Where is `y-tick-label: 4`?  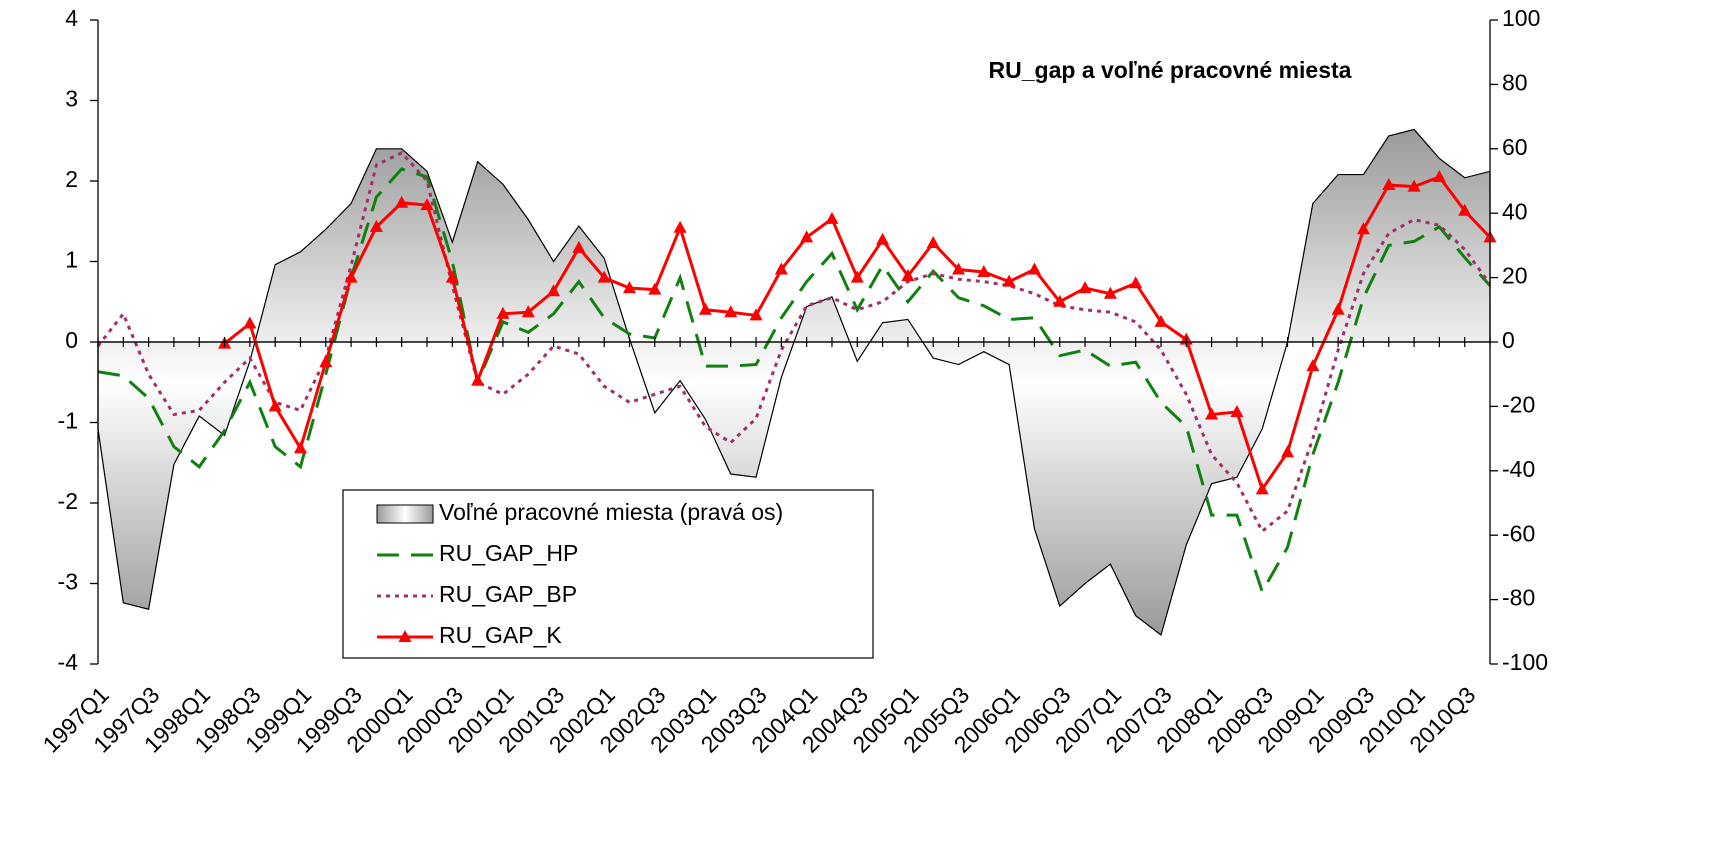
y-tick-label: 4 is located at coordinates (71, 18).